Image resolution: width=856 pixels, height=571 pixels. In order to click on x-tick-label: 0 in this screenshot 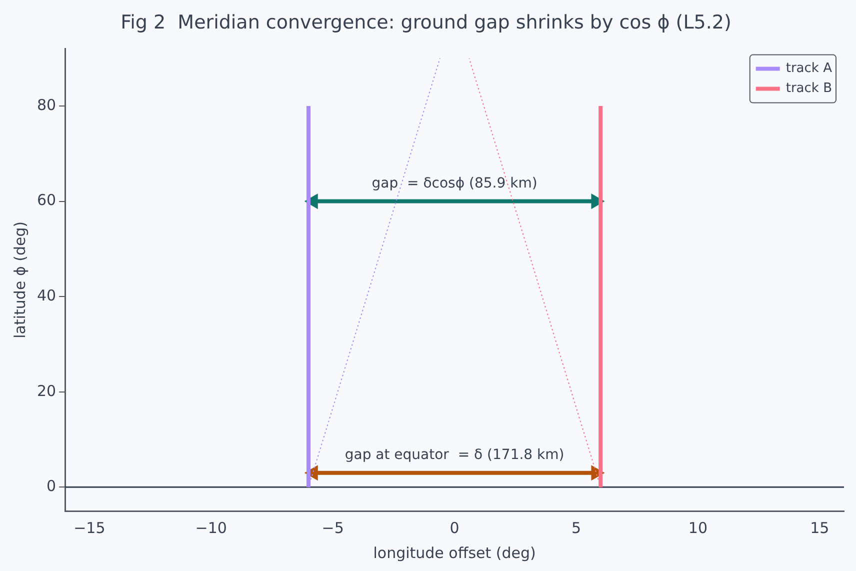, I will do `click(455, 527)`.